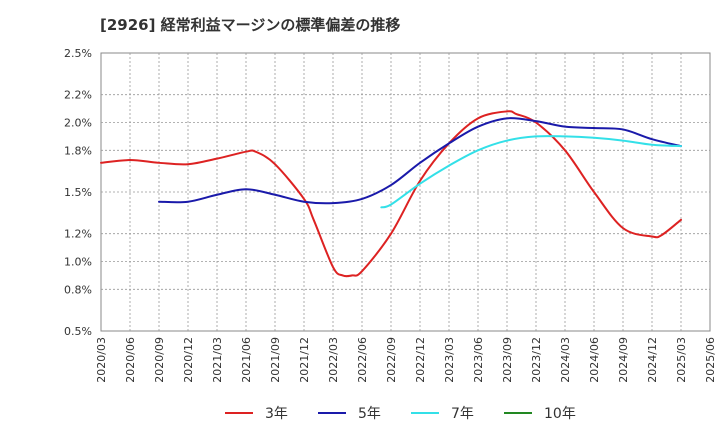 The width and height of the screenshot is (720, 440). I want to click on x-tick-label: 2021/09, so click(275, 360).